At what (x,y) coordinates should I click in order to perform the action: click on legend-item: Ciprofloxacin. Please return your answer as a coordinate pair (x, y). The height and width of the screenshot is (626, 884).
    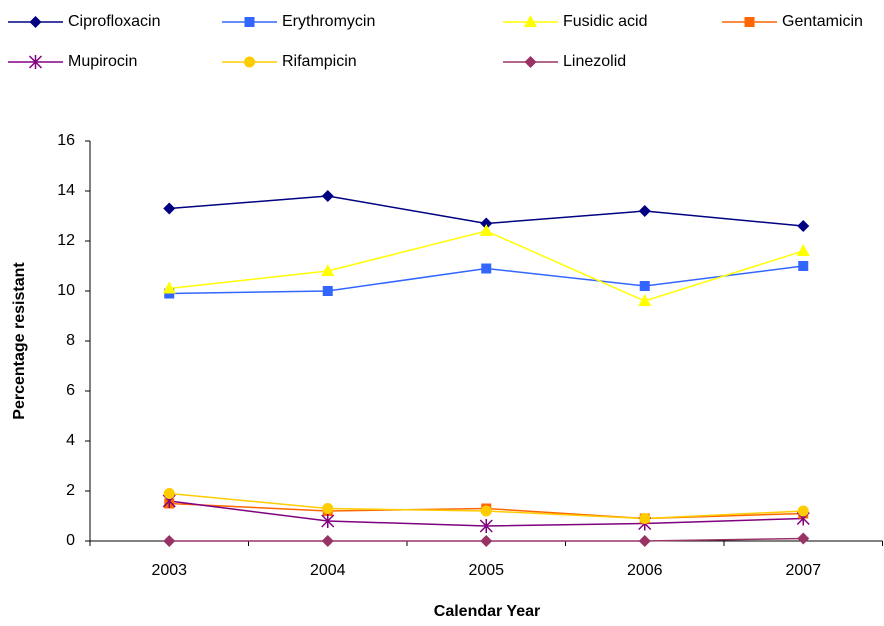
    Looking at the image, I should click on (84, 21).